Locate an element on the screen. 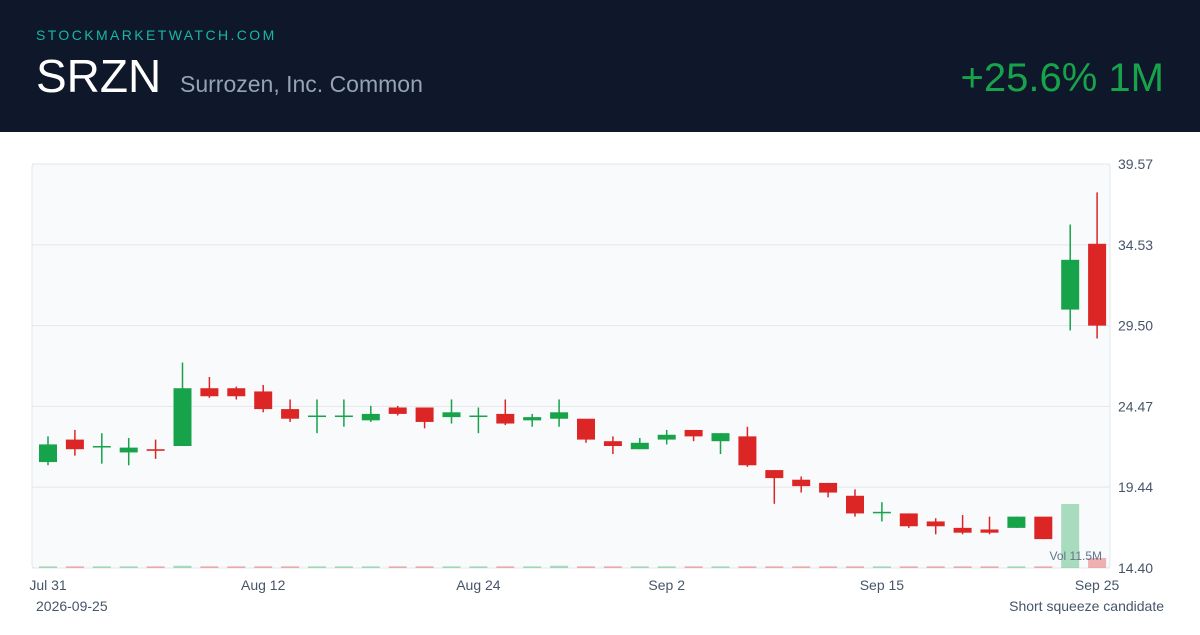 This screenshot has width=1200, height=635. footer-date: 2026-09-25 is located at coordinates (72, 606).